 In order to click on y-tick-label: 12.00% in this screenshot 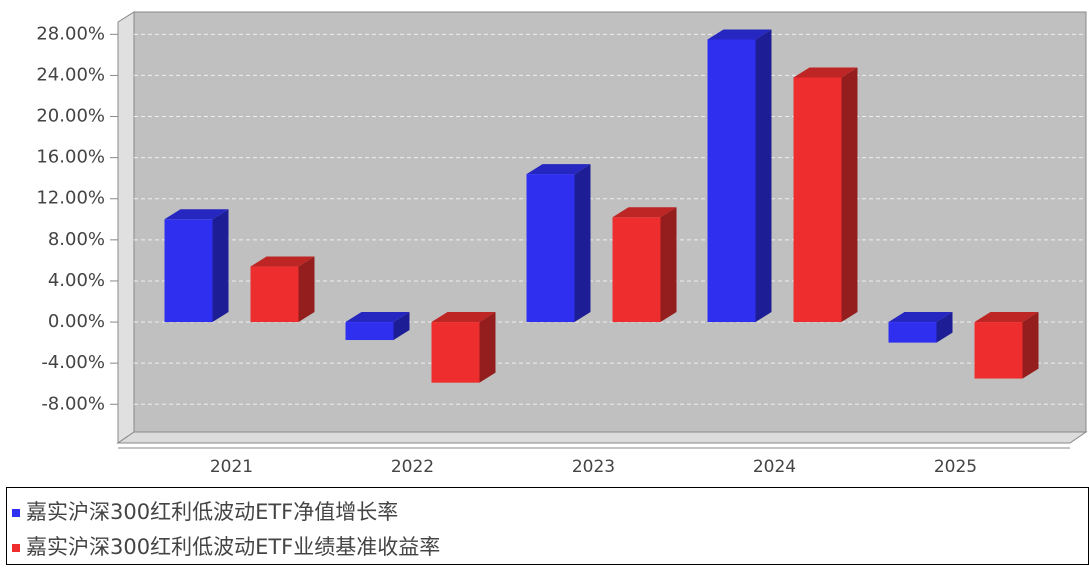, I will do `click(70, 198)`.